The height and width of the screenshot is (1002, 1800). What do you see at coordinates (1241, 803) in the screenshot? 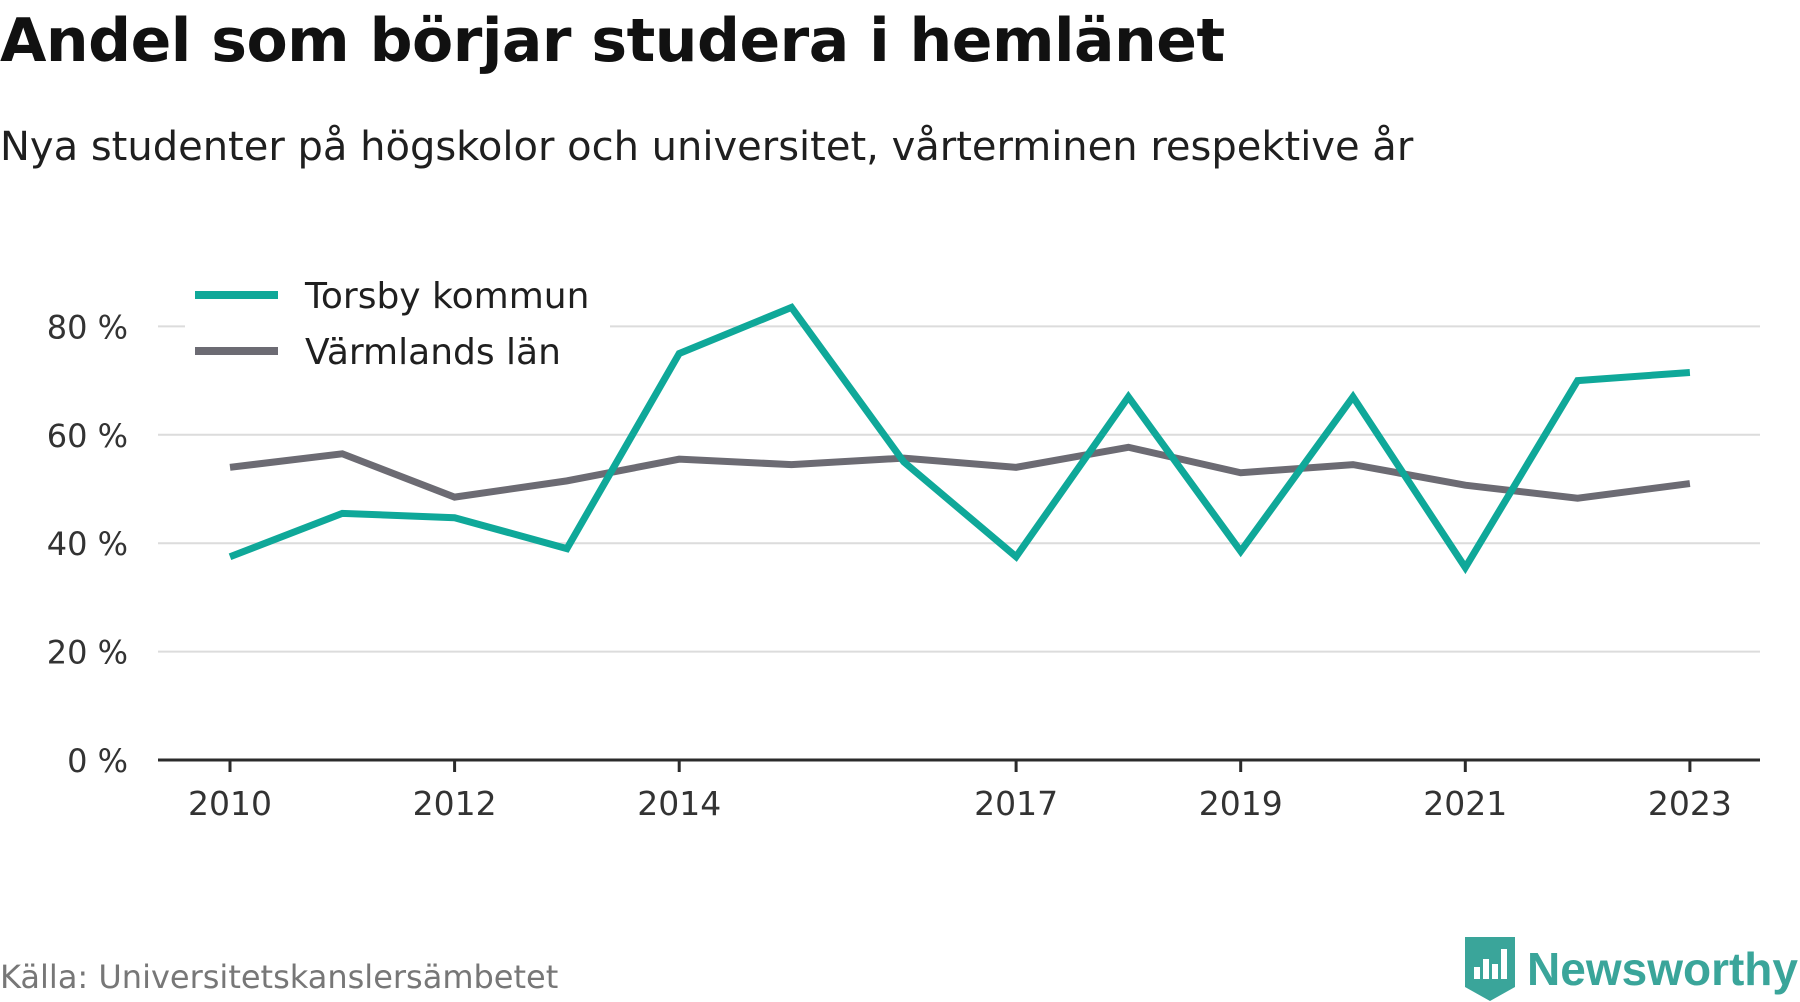
I see `x-tick-label: 2019` at bounding box center [1241, 803].